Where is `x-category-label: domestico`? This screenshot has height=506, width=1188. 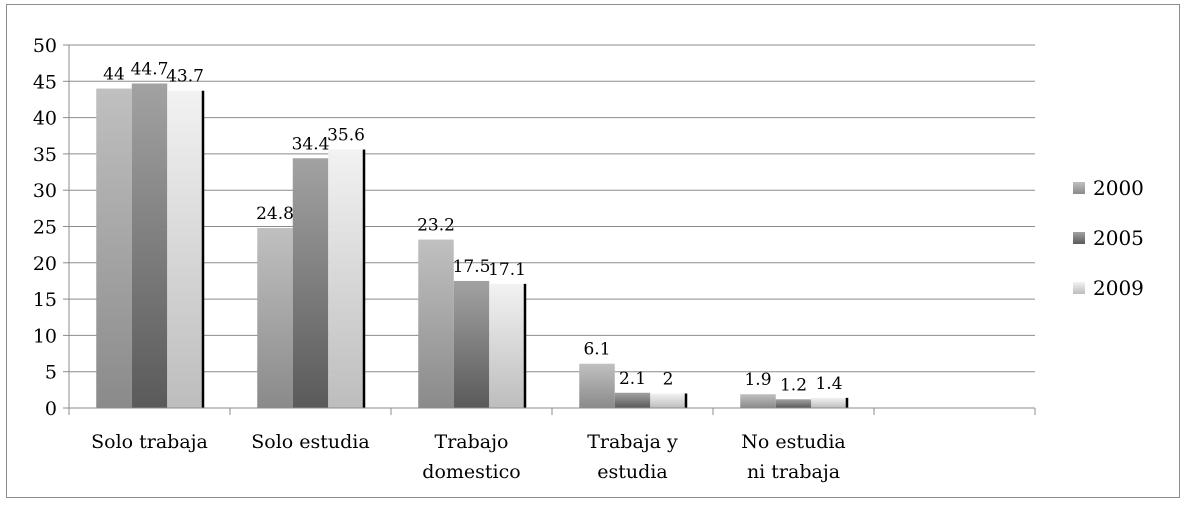
x-category-label: domestico is located at coordinates (471, 472).